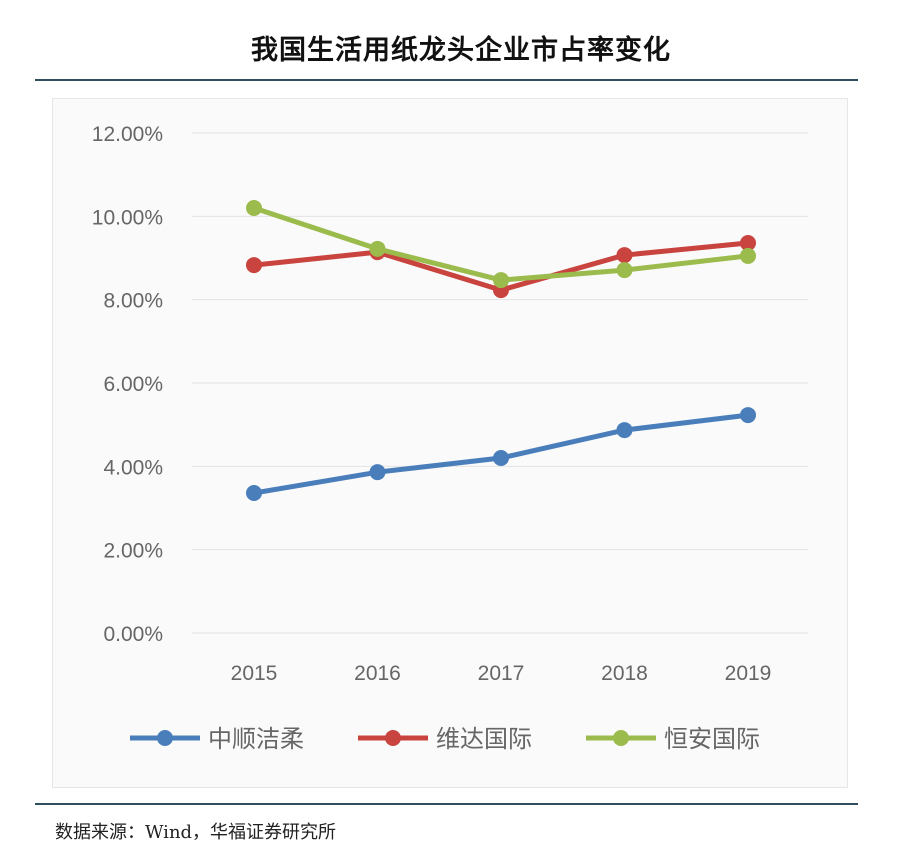 The height and width of the screenshot is (858, 922). I want to click on x-tick-label: 2017, so click(501, 673).